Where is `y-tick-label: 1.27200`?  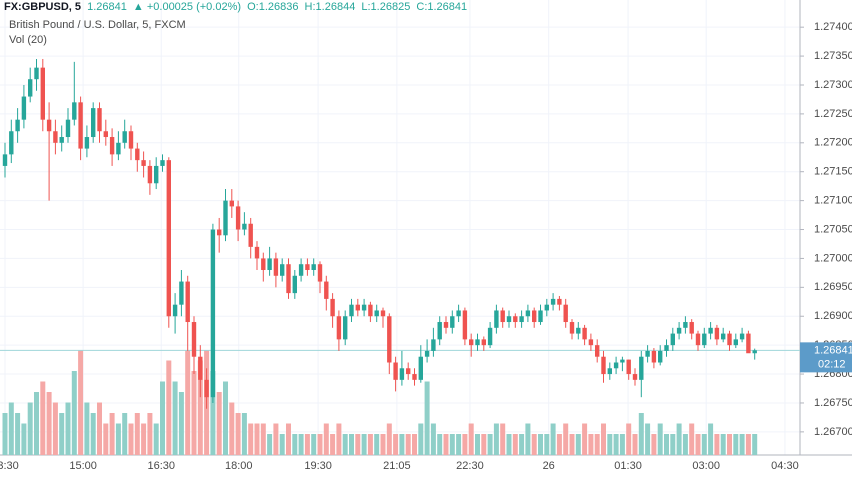
y-tick-label: 1.27200 is located at coordinates (833, 143).